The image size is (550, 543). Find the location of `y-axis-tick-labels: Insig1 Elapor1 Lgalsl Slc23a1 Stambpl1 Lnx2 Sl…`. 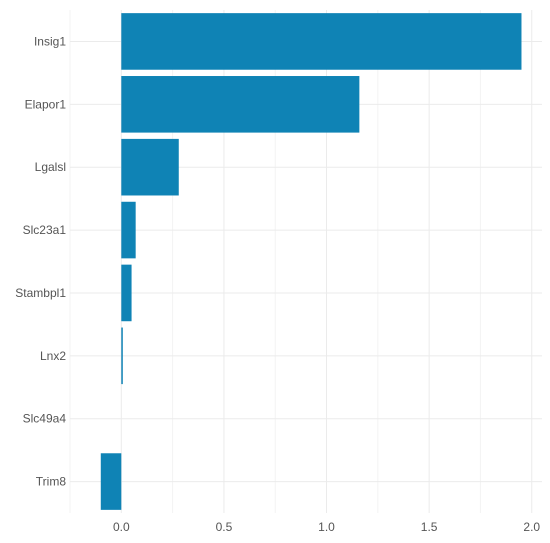

y-axis-tick-labels: Insig1 Elapor1 Lgalsl Slc23a1 Stambpl1 Lnx2 Sl… is located at coordinates (40, 261).